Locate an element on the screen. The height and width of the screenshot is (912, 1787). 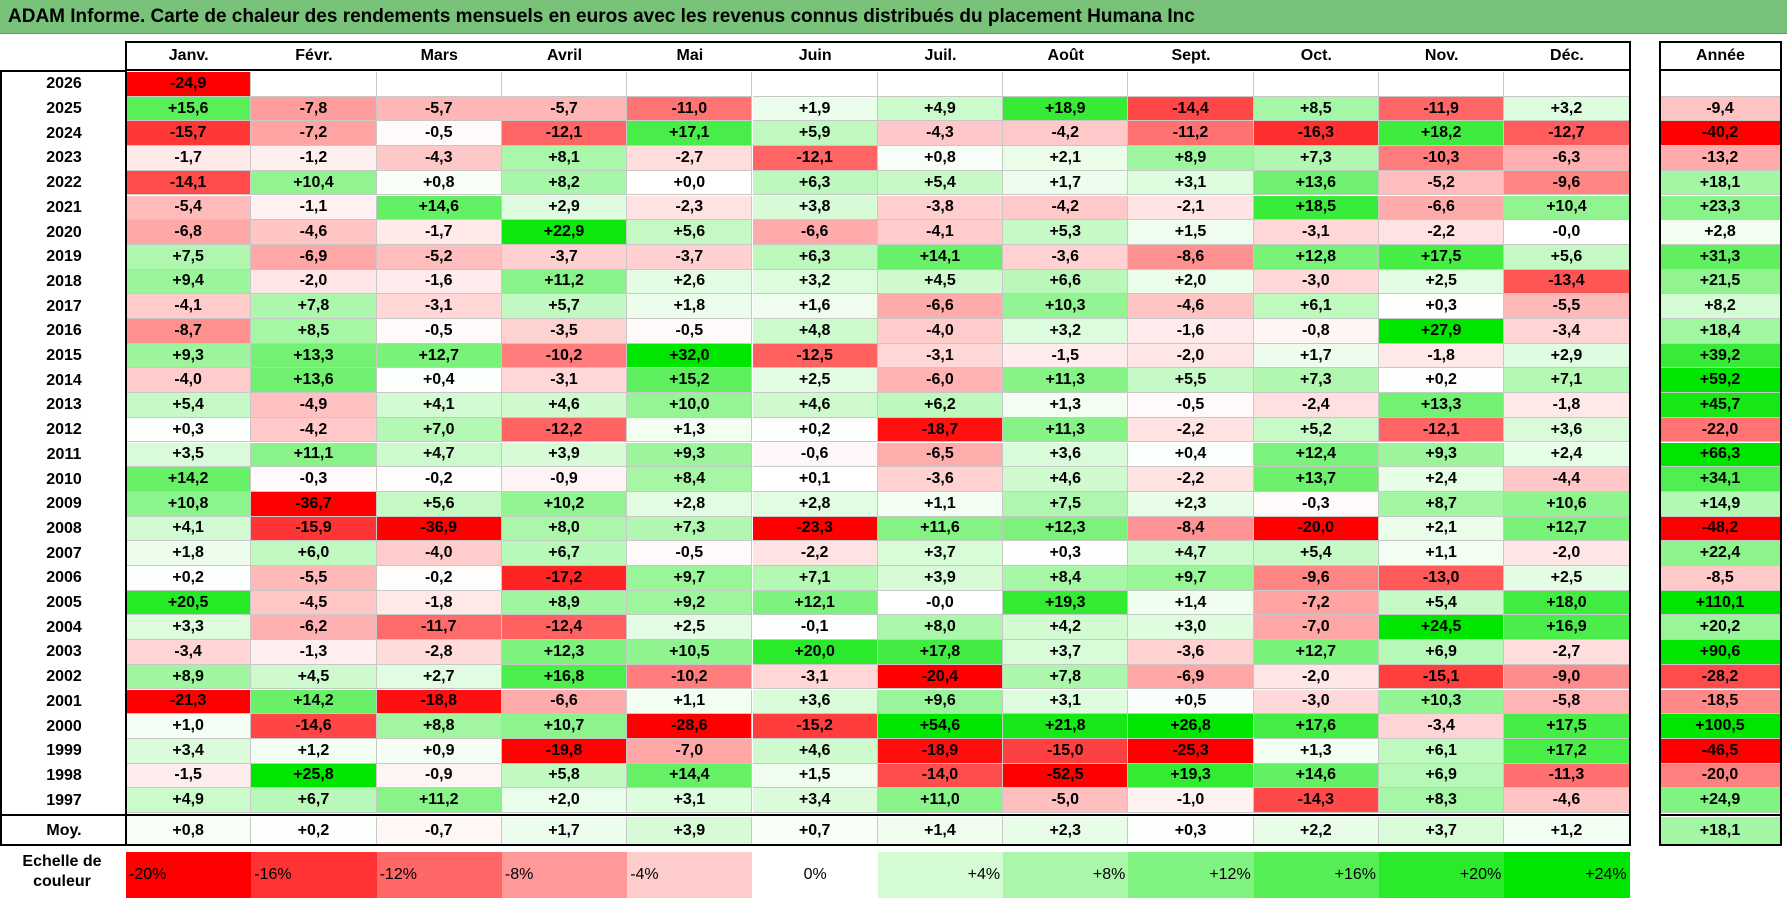
color-scale-swatch: -4% is located at coordinates (690, 875).